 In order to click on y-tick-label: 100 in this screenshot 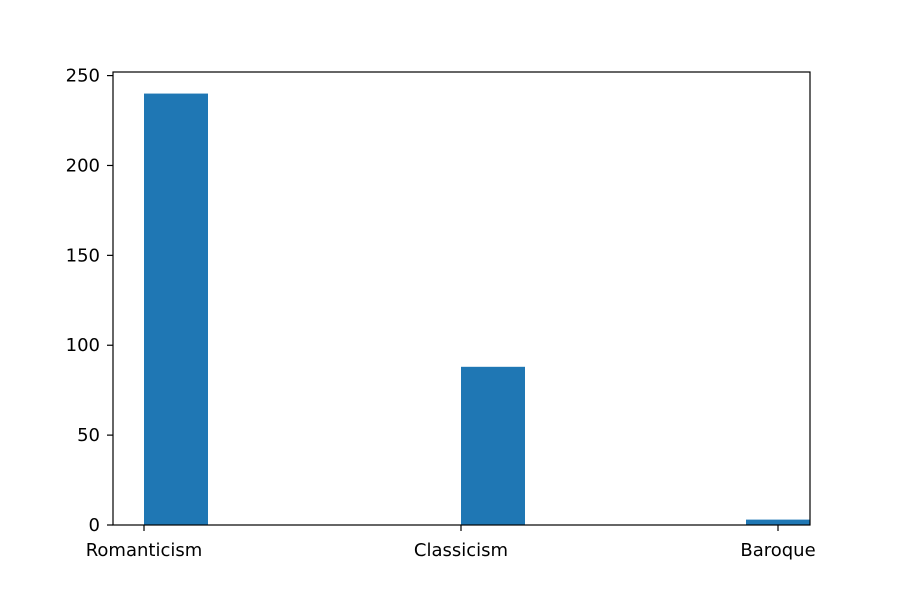, I will do `click(83, 345)`.